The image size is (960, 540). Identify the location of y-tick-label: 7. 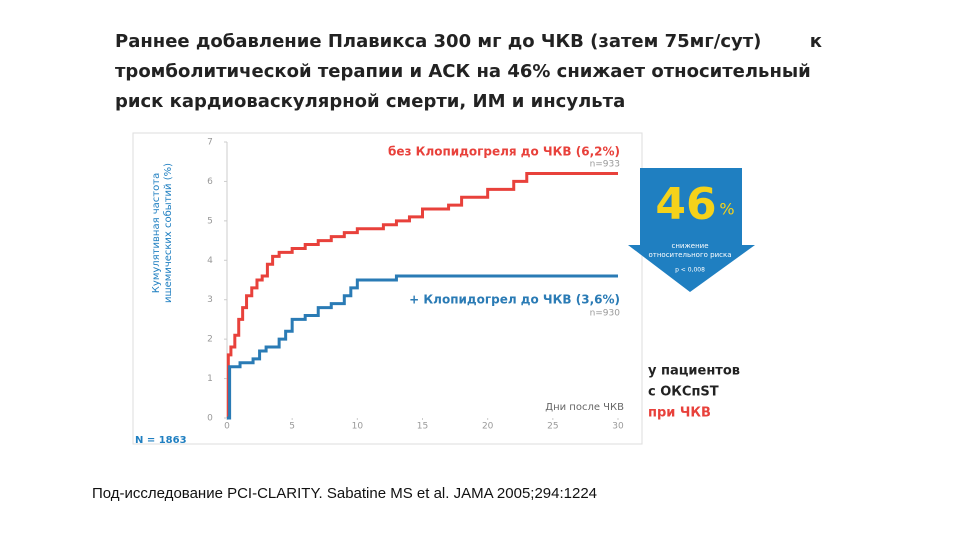
(210, 143).